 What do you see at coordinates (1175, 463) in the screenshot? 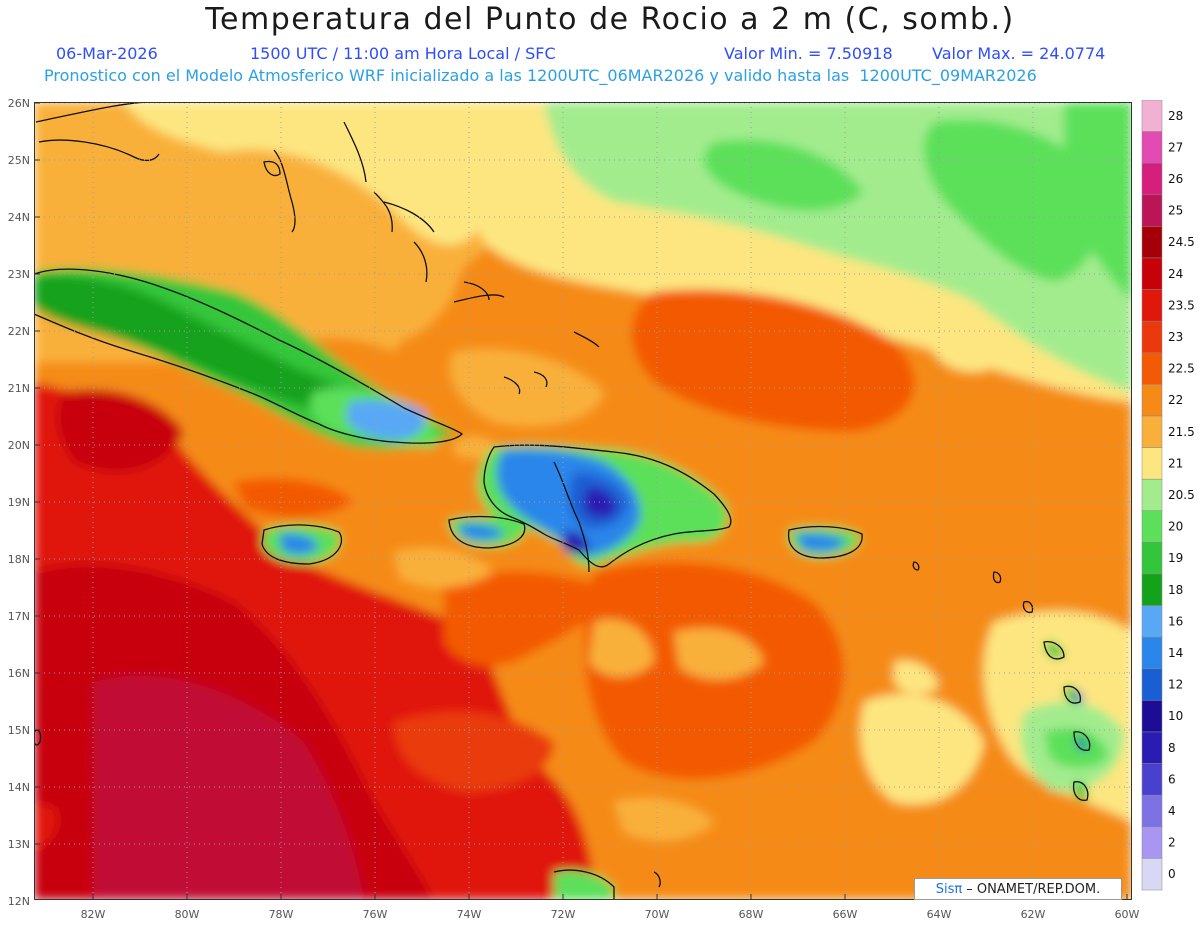
I see `legend-label: 21` at bounding box center [1175, 463].